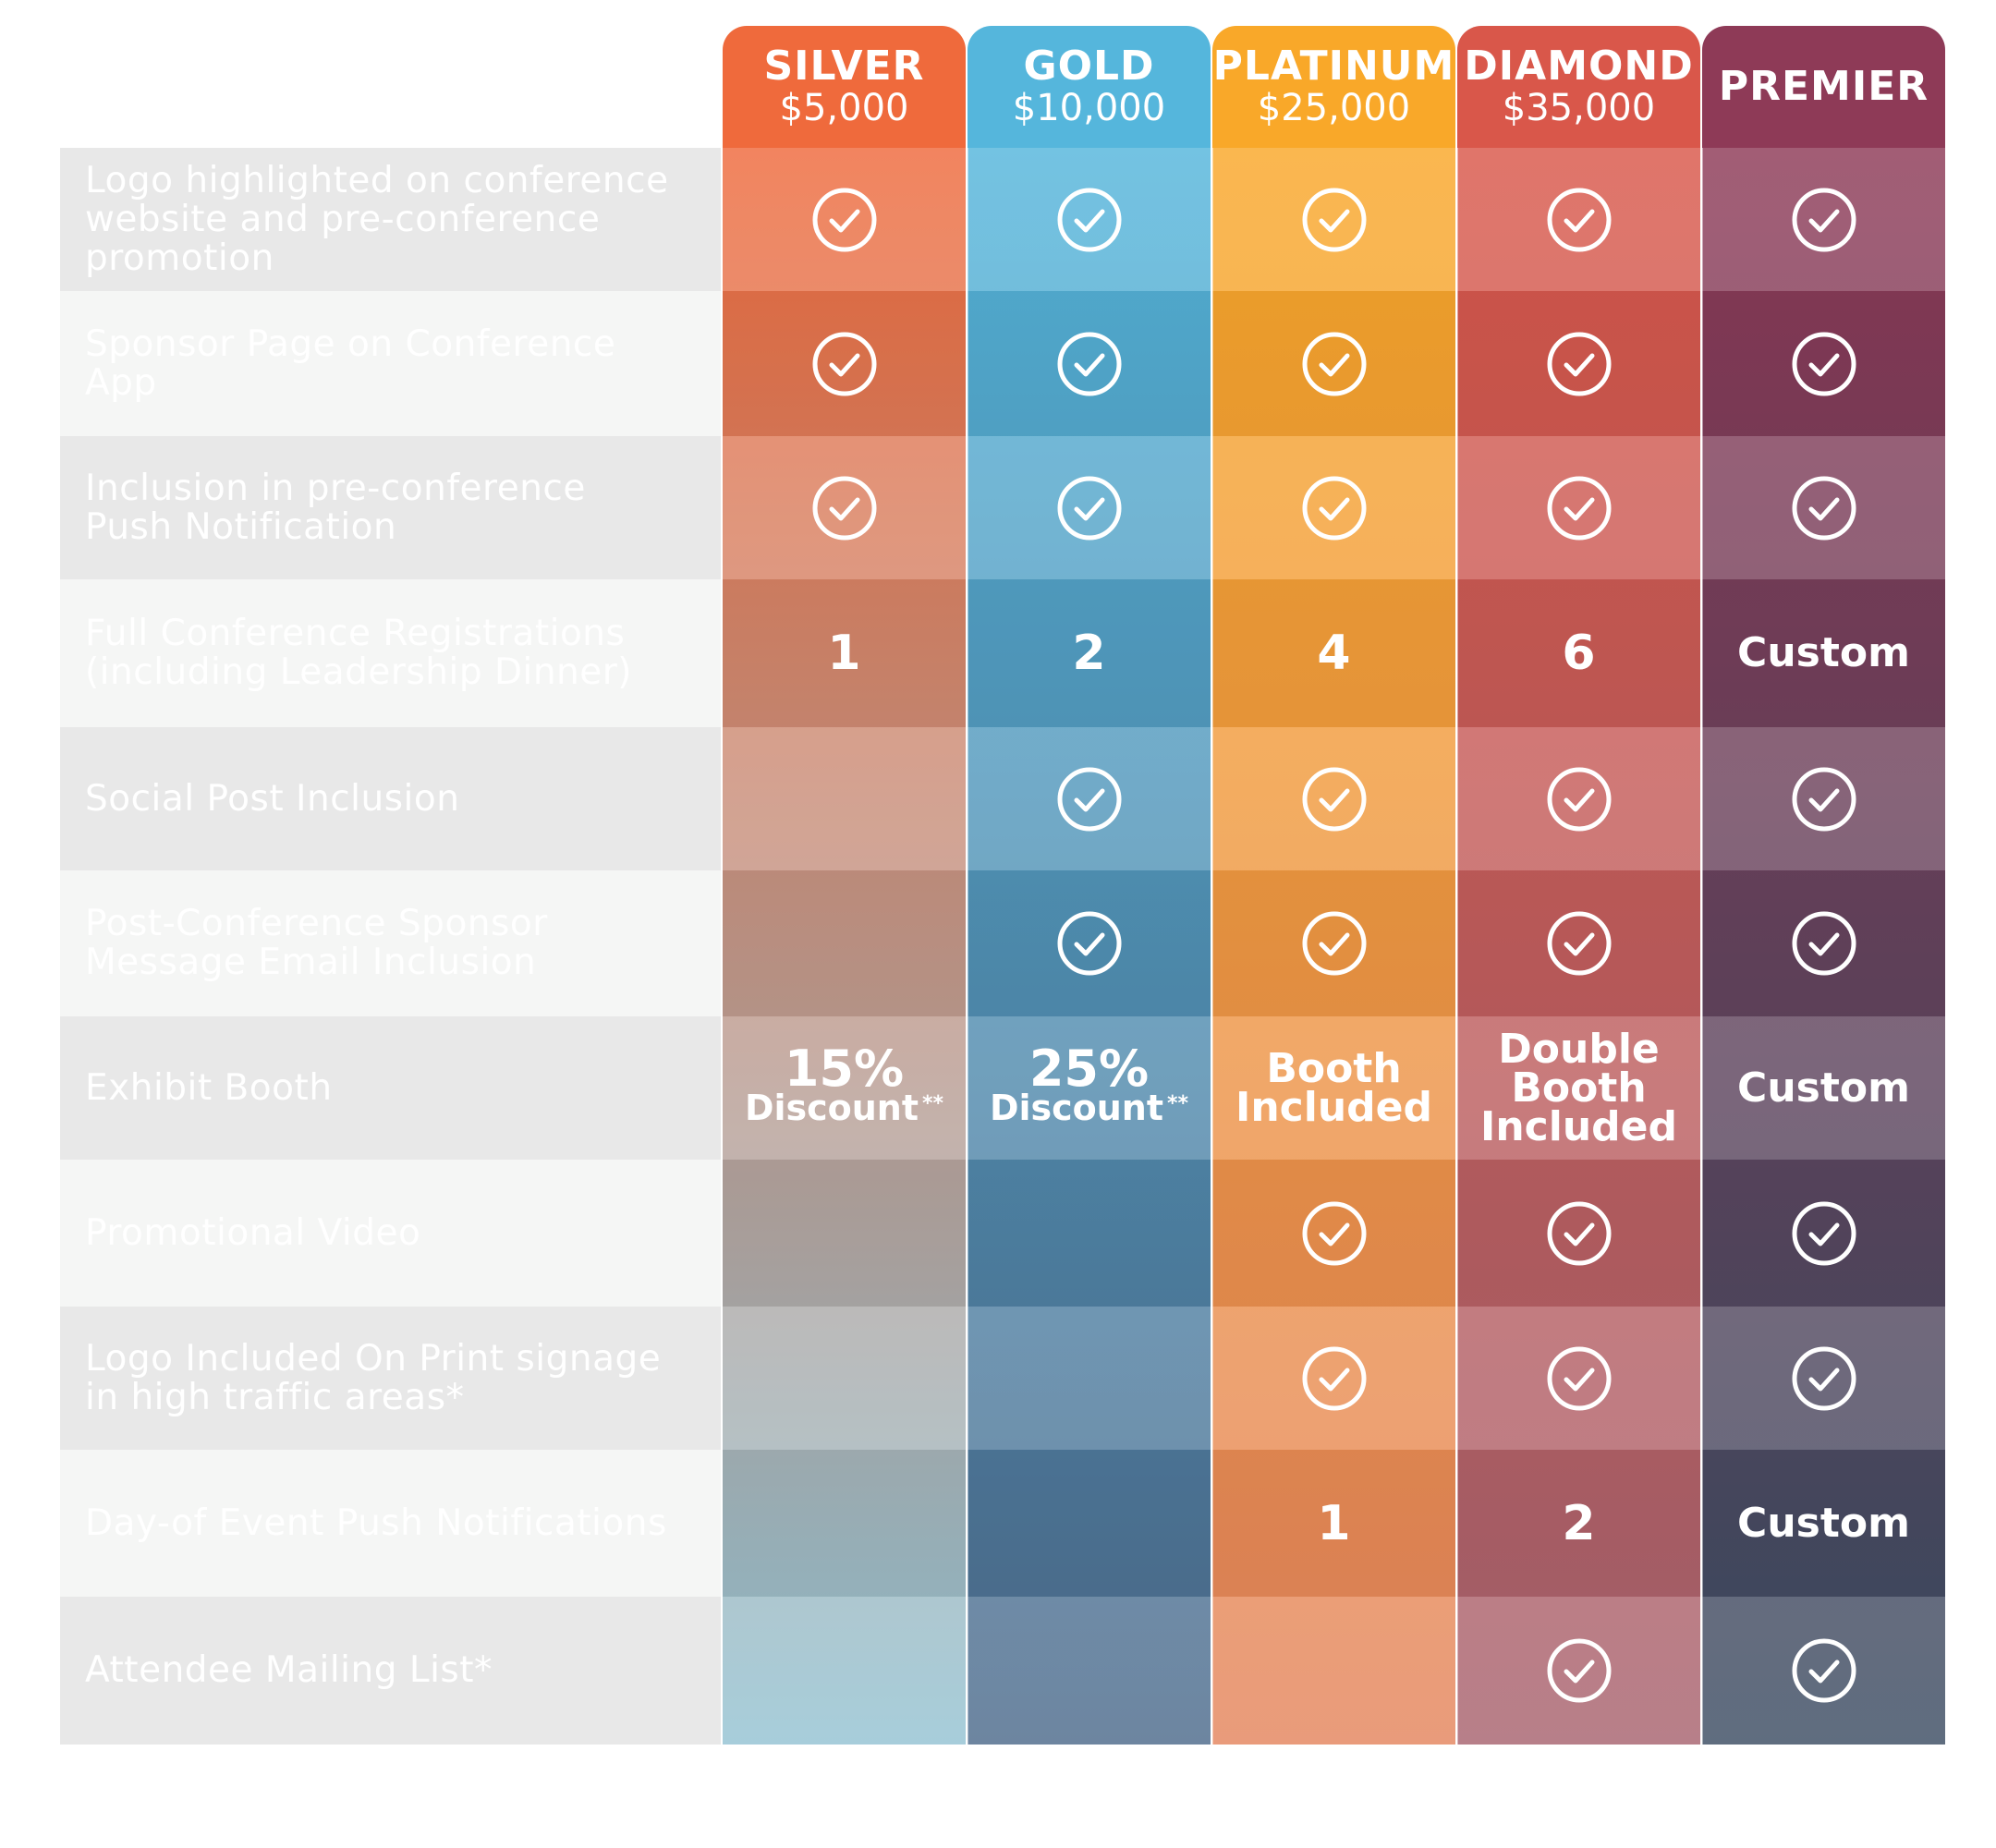  I want to click on tier-price: $10,000, so click(1089, 108).